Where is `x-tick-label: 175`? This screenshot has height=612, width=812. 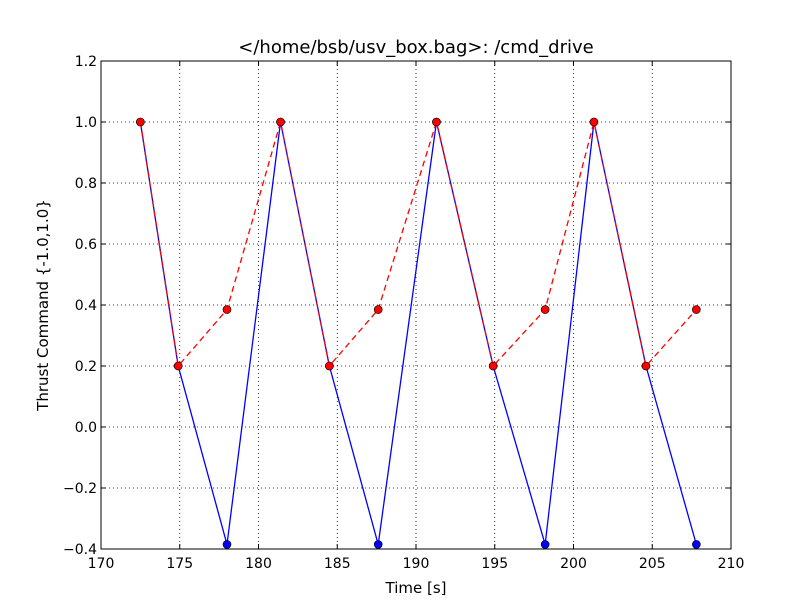
x-tick-label: 175 is located at coordinates (179, 564).